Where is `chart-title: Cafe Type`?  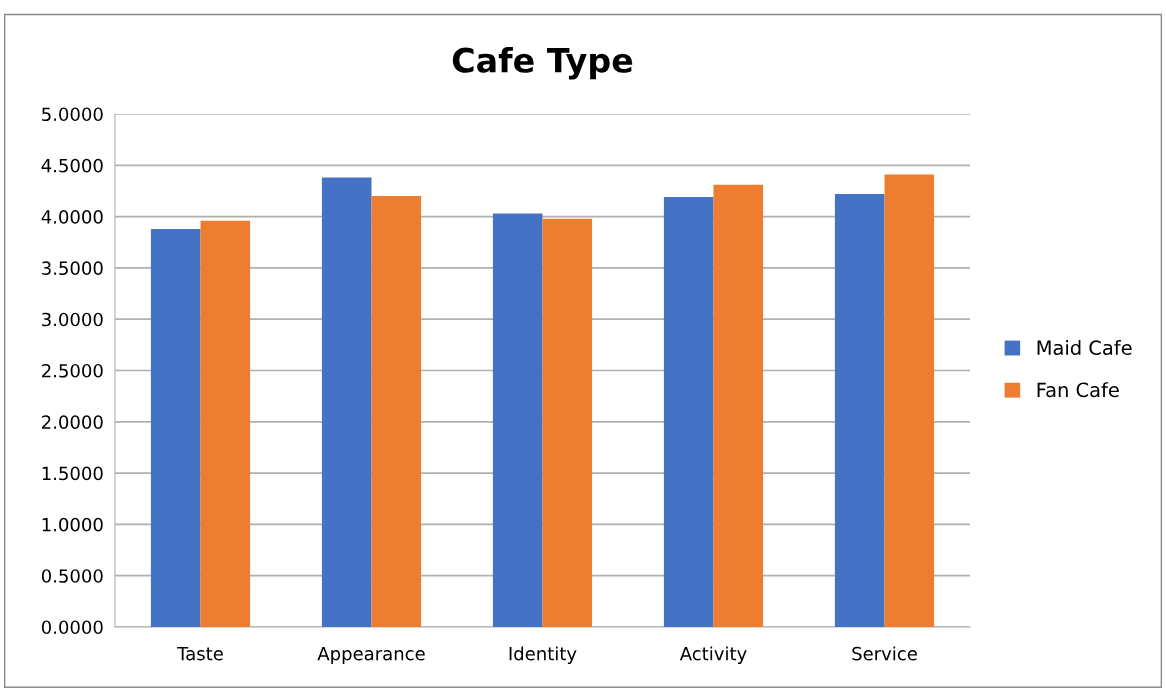
chart-title: Cafe Type is located at coordinates (542, 63).